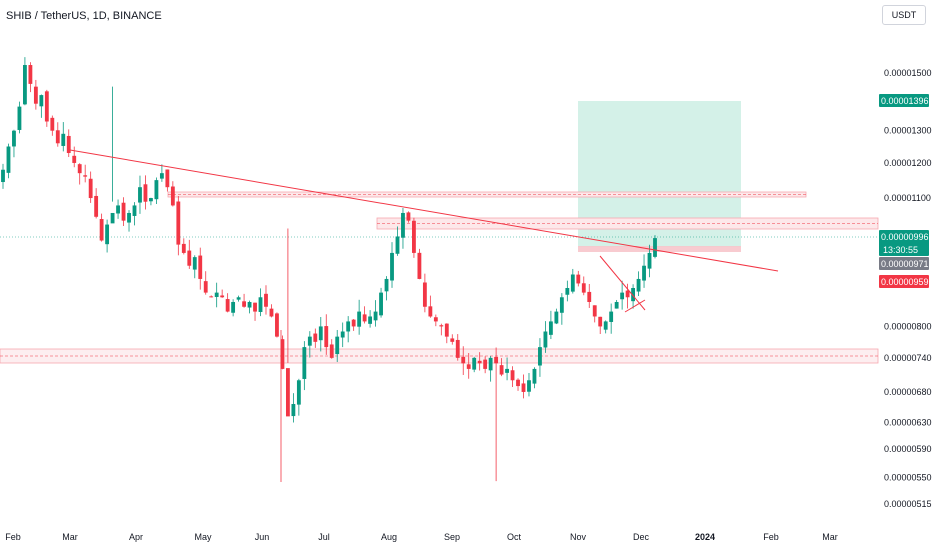 The height and width of the screenshot is (550, 932). What do you see at coordinates (908, 392) in the screenshot?
I see `y-tick-label: 0.00000680` at bounding box center [908, 392].